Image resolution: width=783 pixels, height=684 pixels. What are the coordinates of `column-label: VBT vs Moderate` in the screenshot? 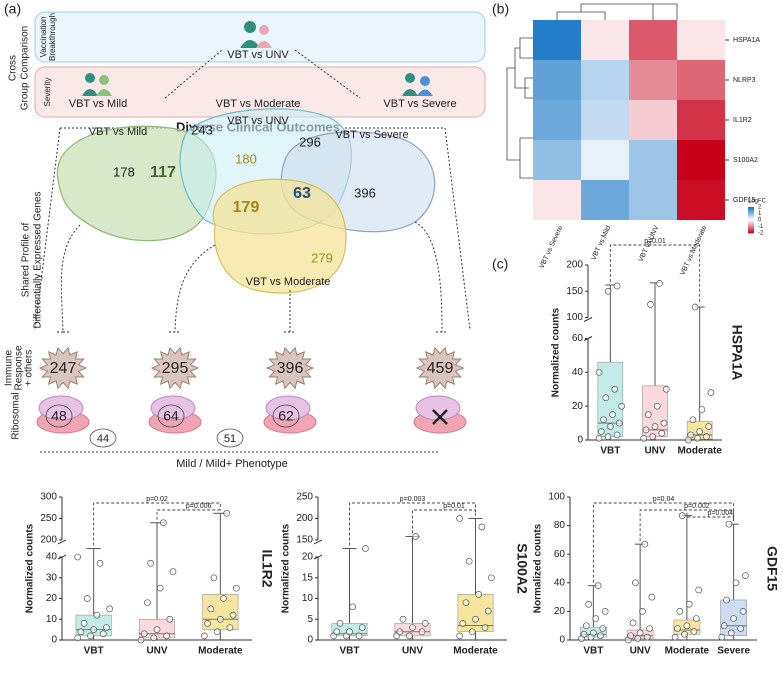 It's located at (693, 251).